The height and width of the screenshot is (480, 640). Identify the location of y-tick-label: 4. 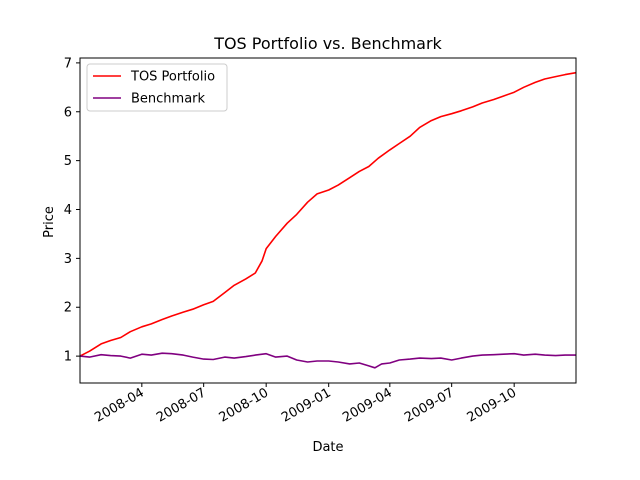
(68, 210).